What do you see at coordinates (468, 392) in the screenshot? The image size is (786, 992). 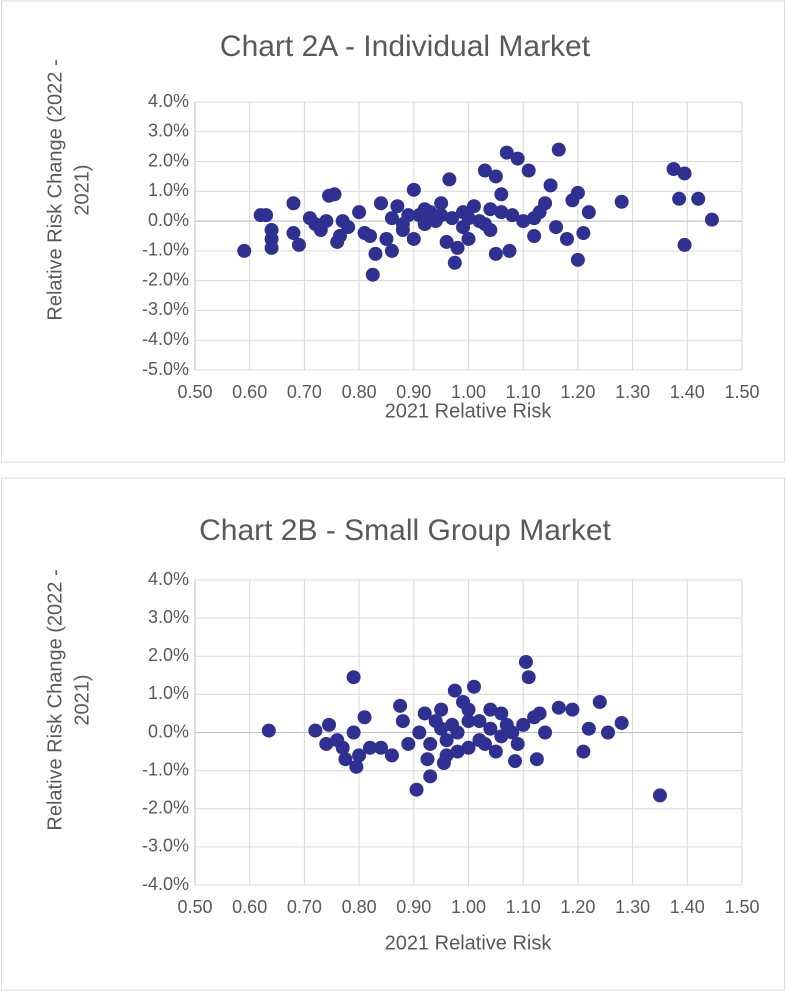 I see `x-tick-label: 1.00` at bounding box center [468, 392].